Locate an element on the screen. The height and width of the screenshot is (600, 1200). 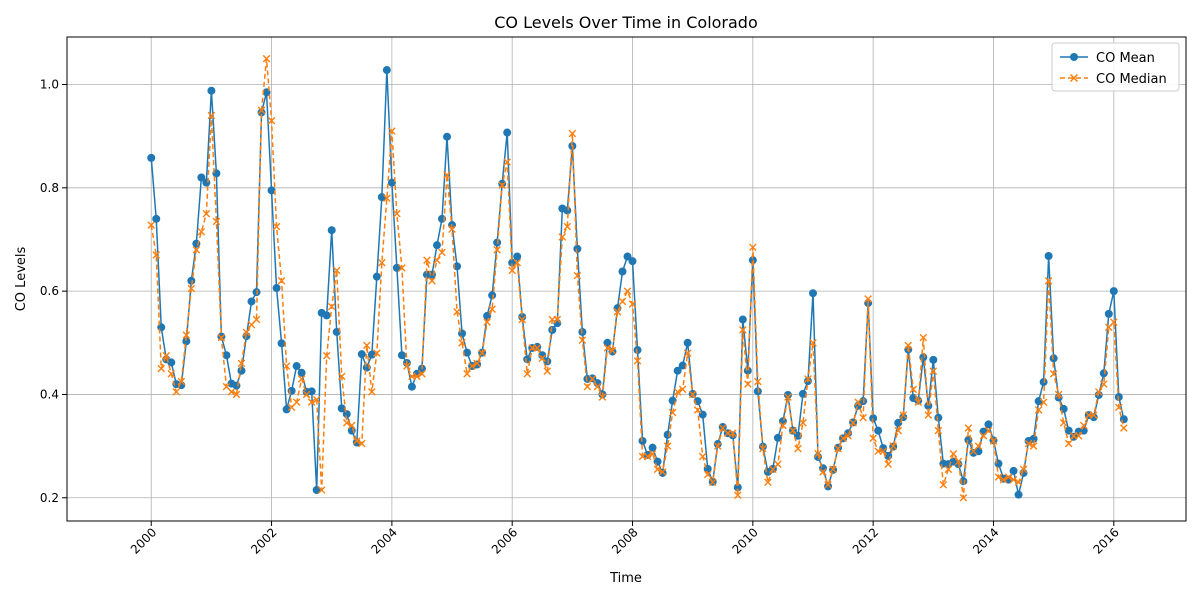
legend-marker-co-mean is located at coordinates (1074, 57).